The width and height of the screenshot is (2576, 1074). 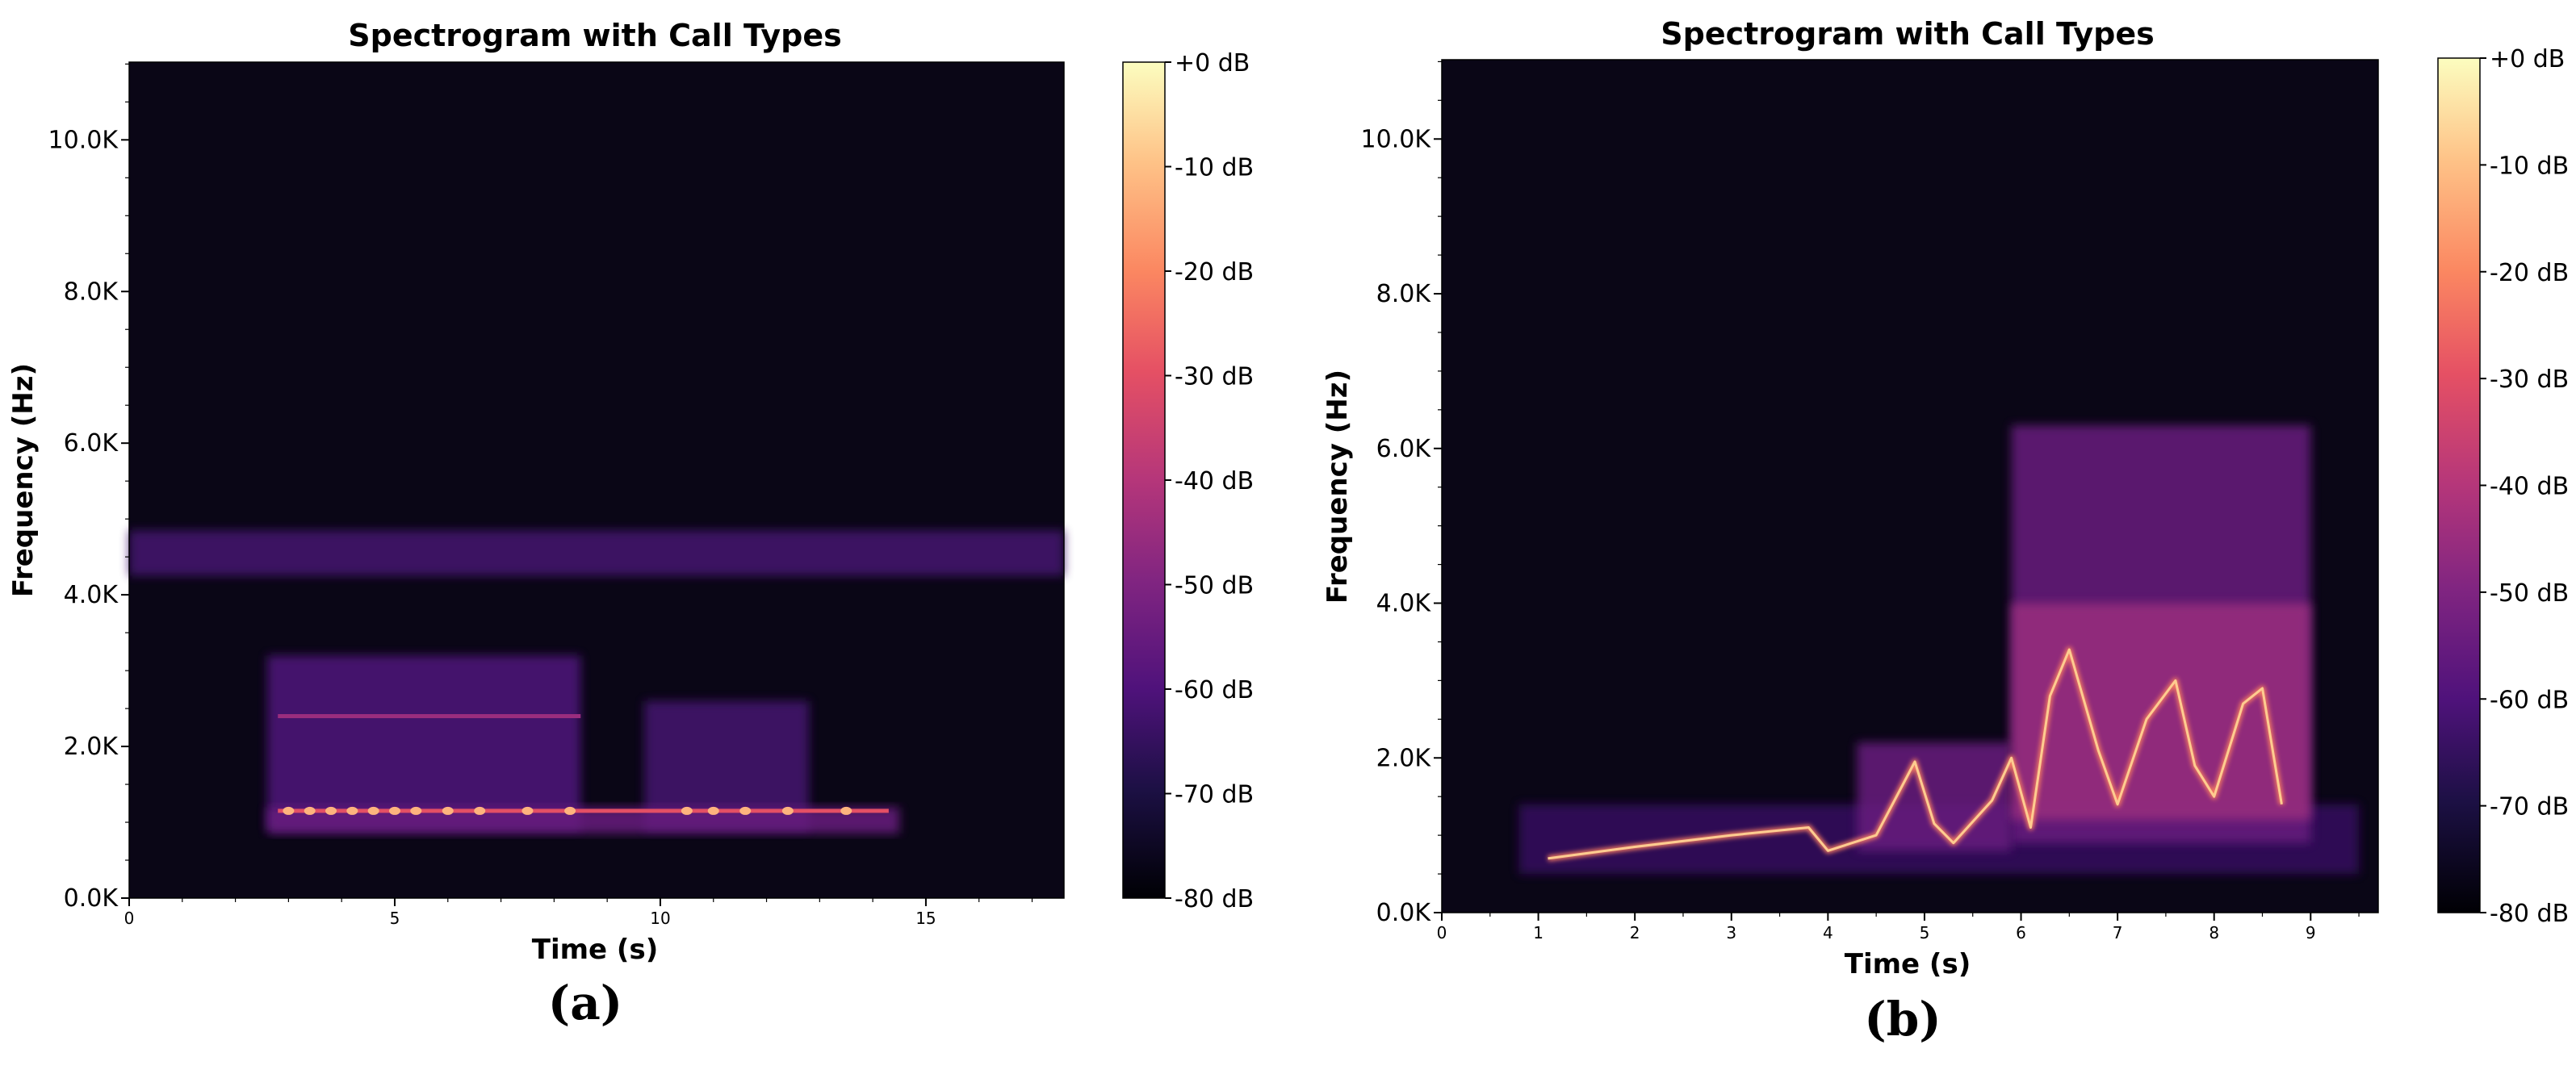 What do you see at coordinates (1731, 932) in the screenshot?
I see `x-tick-label-b-3: 3` at bounding box center [1731, 932].